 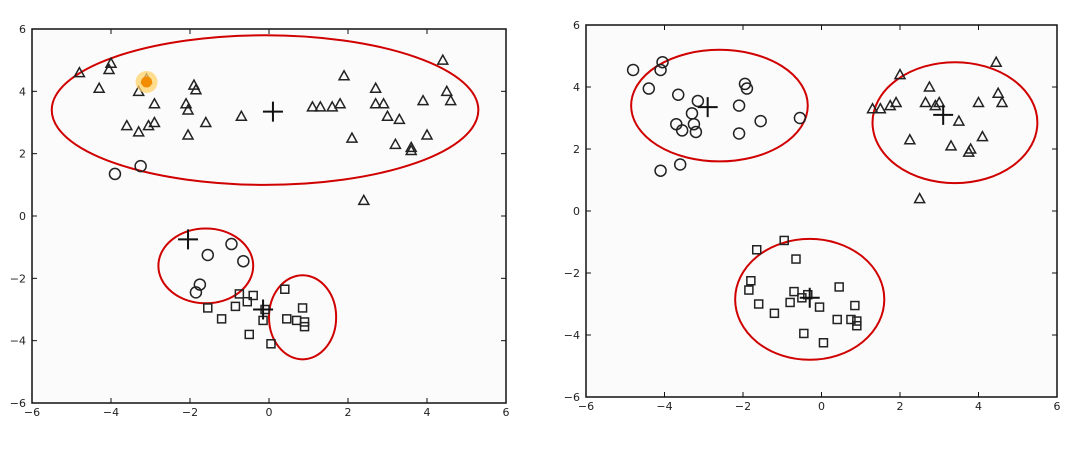 I want to click on x-tick-label: 0, so click(x=821, y=406).